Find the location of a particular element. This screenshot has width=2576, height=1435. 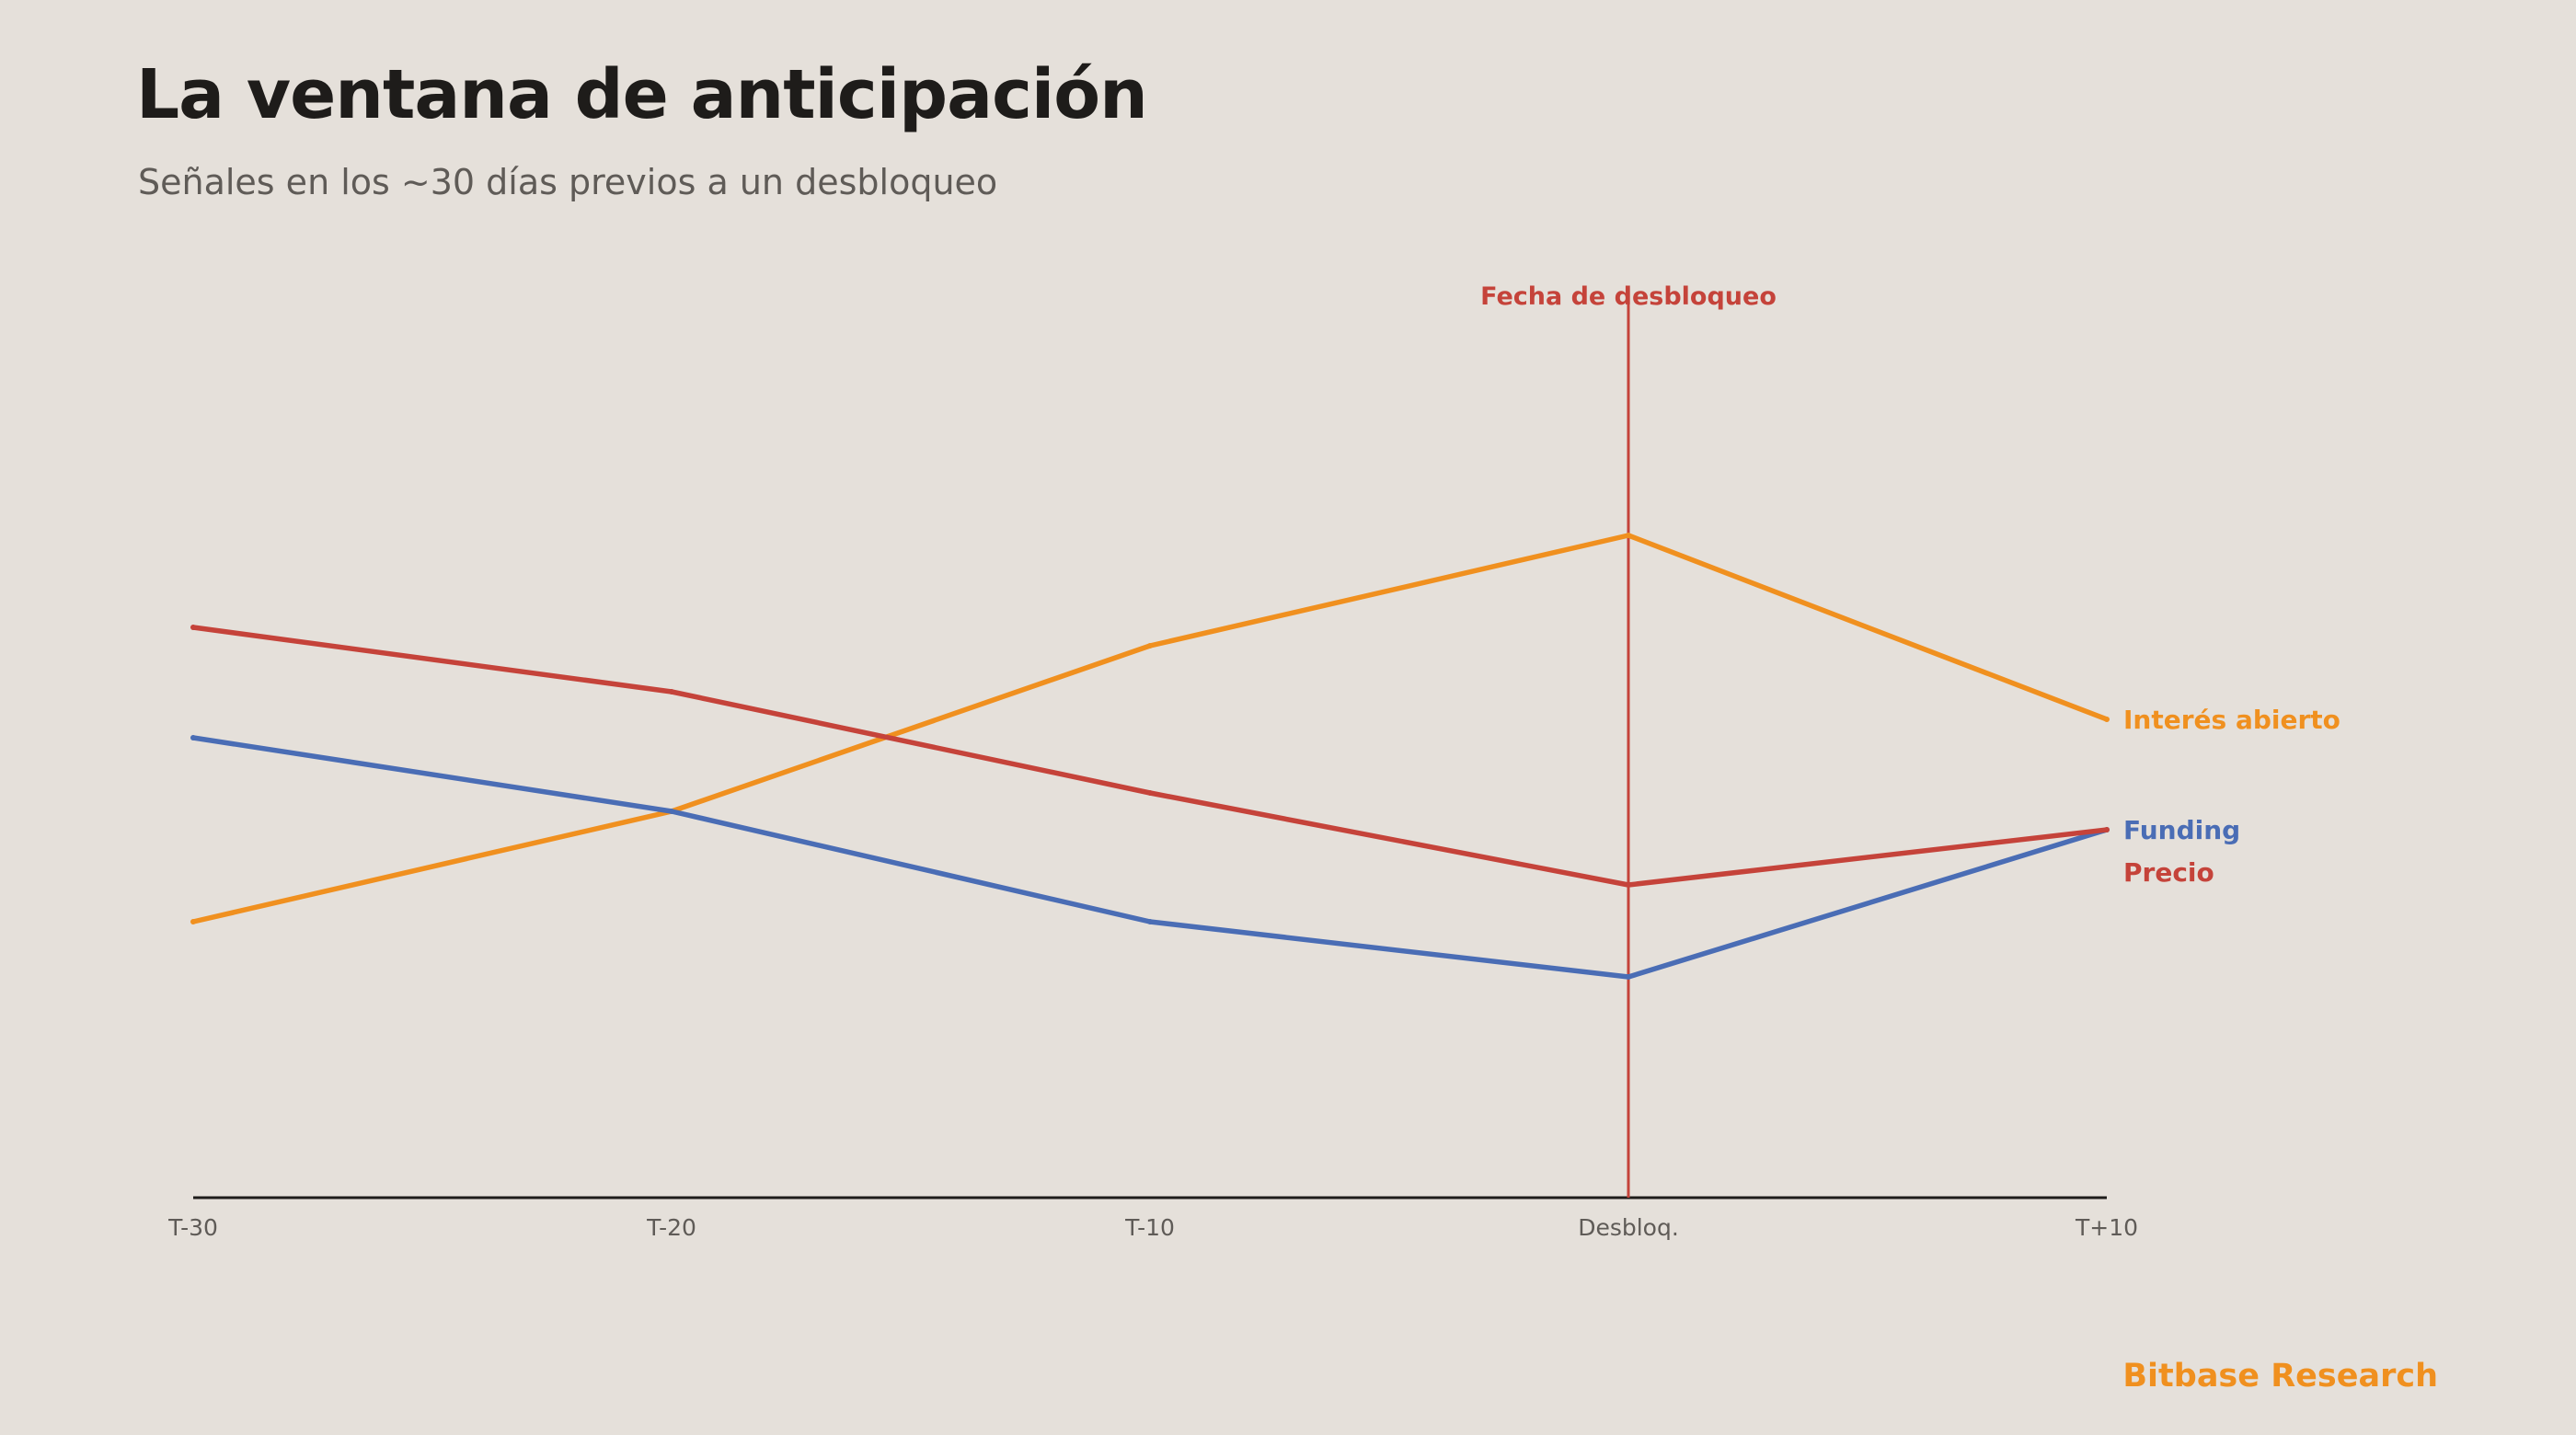

x-tick-label: T-30 is located at coordinates (192, 1227).